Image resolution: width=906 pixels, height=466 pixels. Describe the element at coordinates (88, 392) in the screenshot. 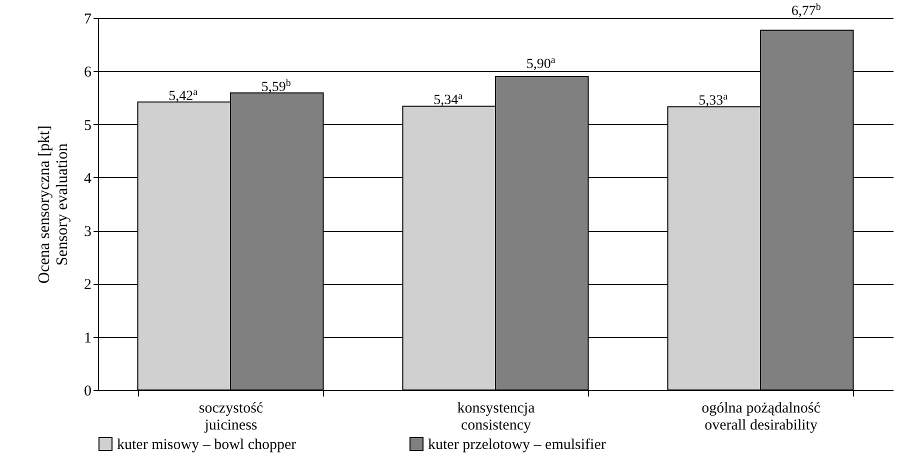

I see `y-tick-label: 0` at that location.